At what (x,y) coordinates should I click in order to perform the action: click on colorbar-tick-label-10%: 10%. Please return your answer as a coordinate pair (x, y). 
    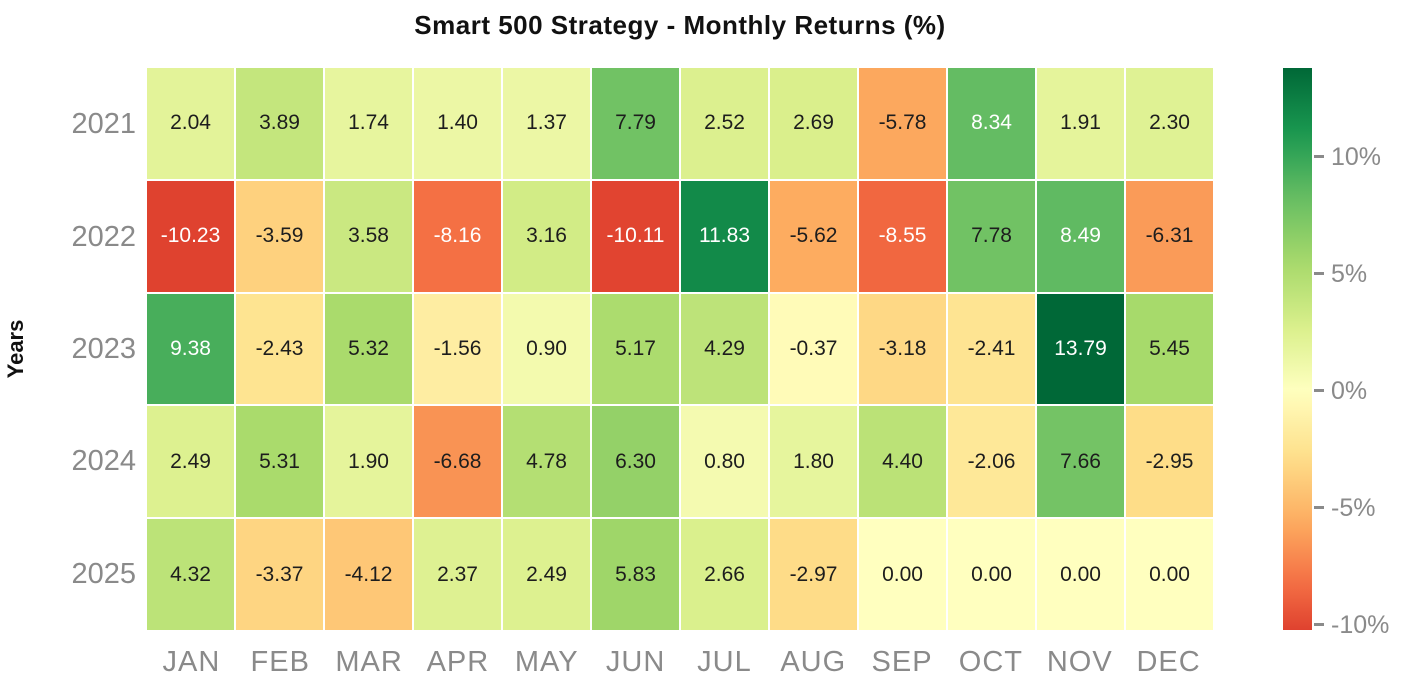
    Looking at the image, I should click on (1356, 156).